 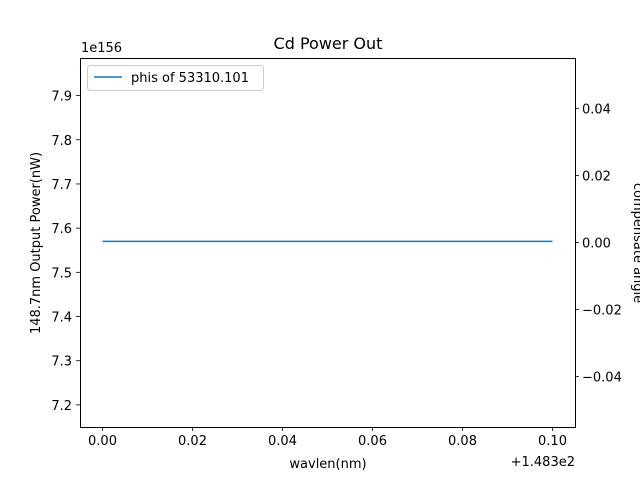 What do you see at coordinates (61, 406) in the screenshot?
I see `y-tick-label: 7.2` at bounding box center [61, 406].